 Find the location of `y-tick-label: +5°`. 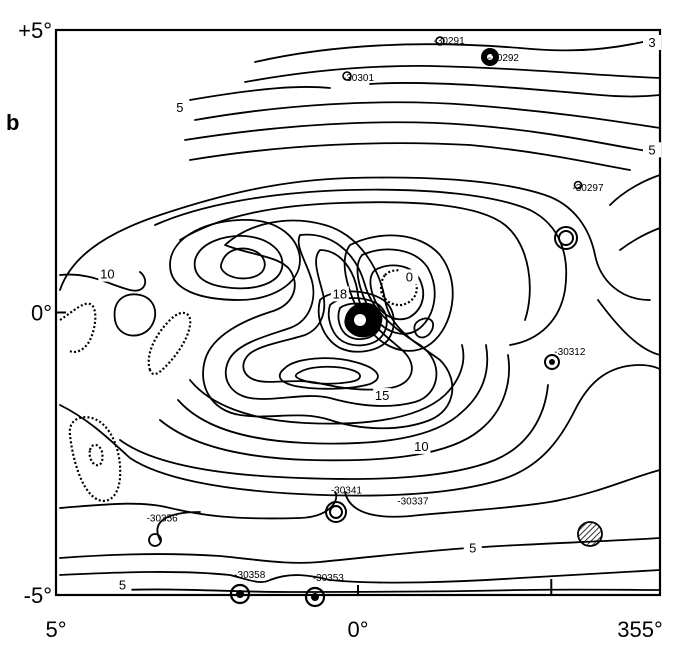

y-tick-label: +5° is located at coordinates (35, 30).